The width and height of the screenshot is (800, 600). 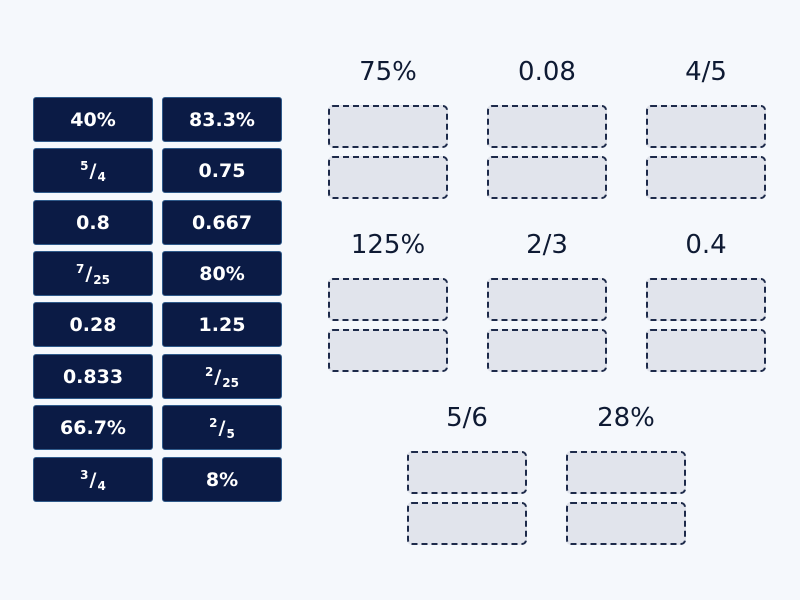 I want to click on numerator: 3, so click(x=84, y=474).